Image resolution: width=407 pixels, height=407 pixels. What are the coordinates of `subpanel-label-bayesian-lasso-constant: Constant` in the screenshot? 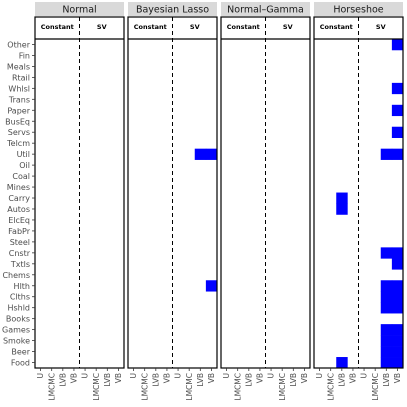 It's located at (150, 27).